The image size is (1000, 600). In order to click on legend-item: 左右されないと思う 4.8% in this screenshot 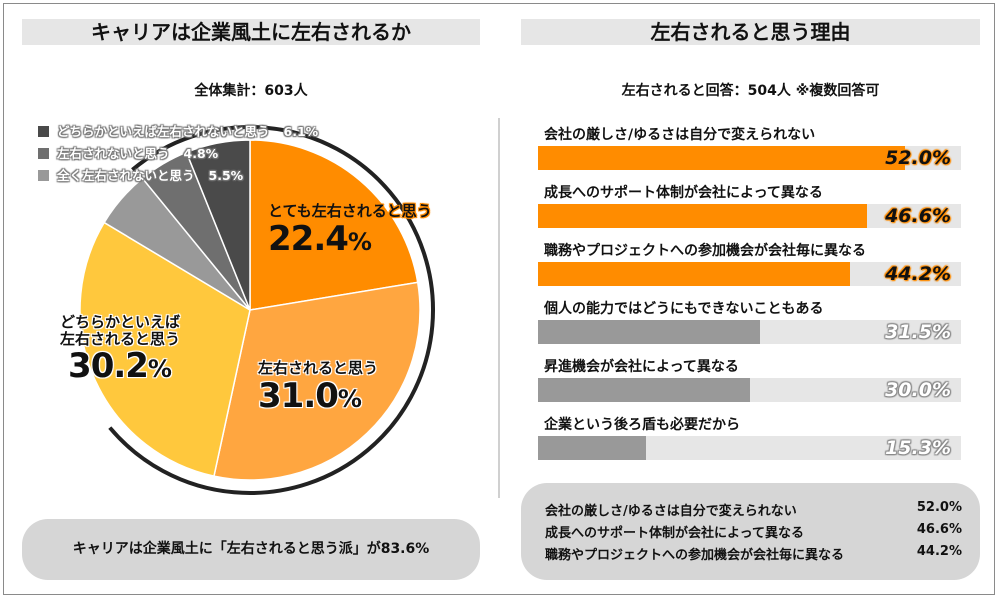, I will do `click(128, 152)`.